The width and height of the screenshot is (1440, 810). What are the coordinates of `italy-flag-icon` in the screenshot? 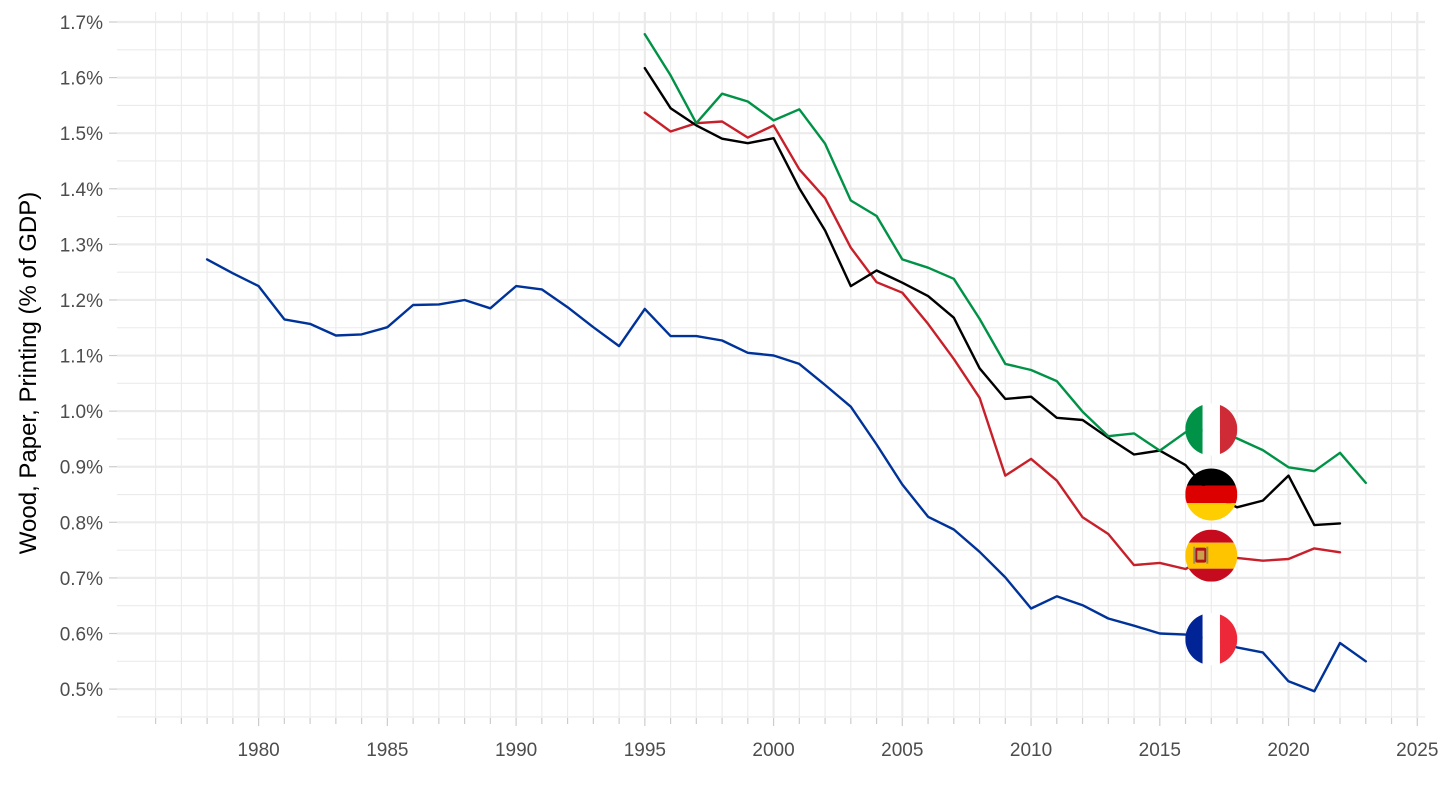 It's located at (1211, 429).